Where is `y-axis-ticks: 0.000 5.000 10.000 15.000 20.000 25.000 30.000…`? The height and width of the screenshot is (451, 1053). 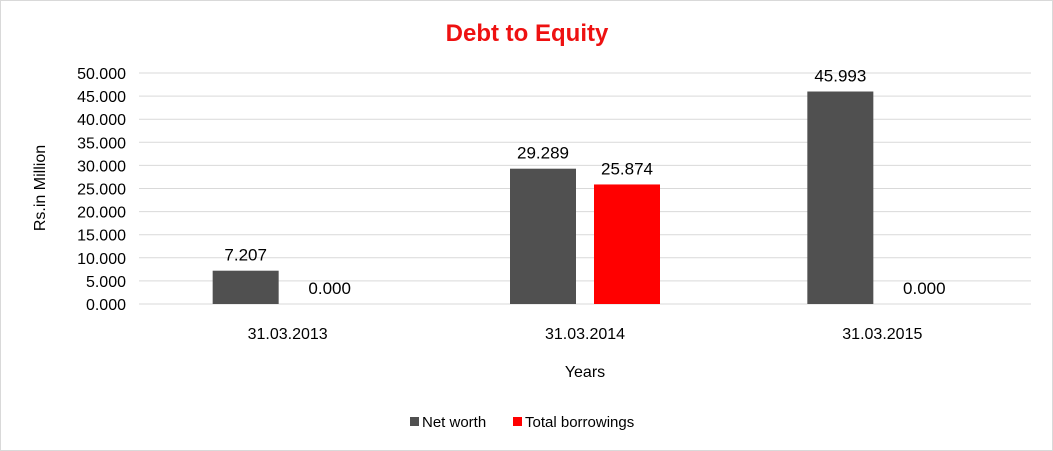
y-axis-ticks: 0.000 5.000 10.000 15.000 20.000 25.000 30.000… is located at coordinates (101, 190).